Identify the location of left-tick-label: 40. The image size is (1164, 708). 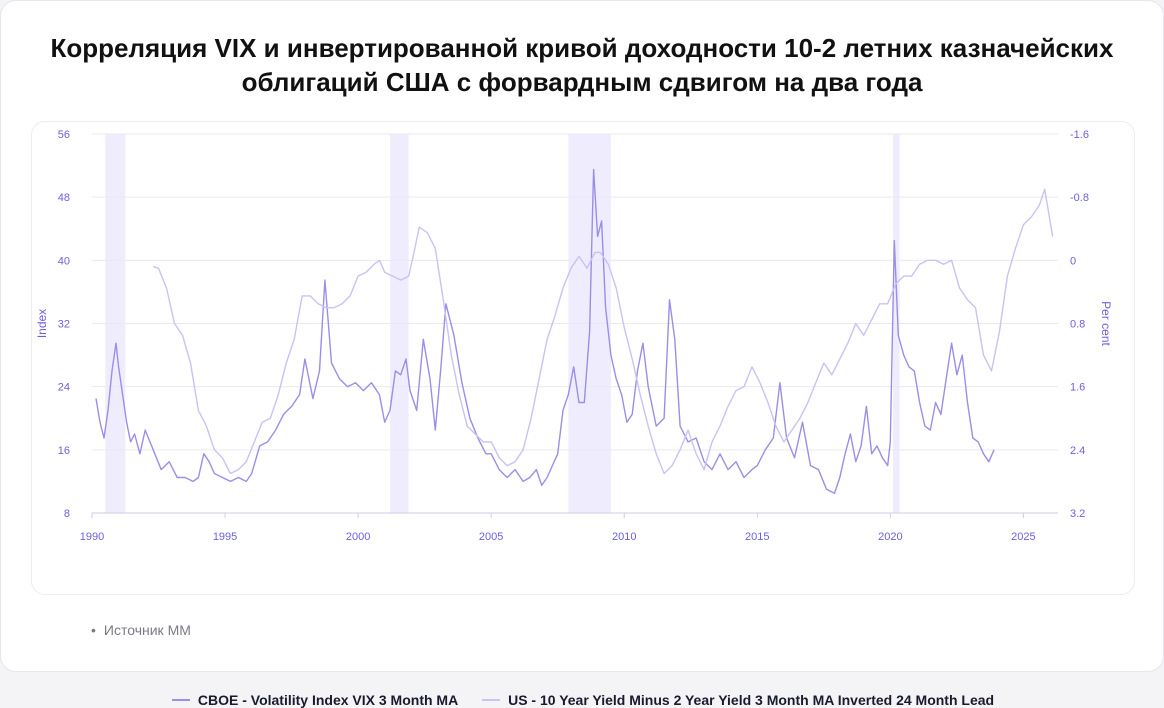
(64, 261).